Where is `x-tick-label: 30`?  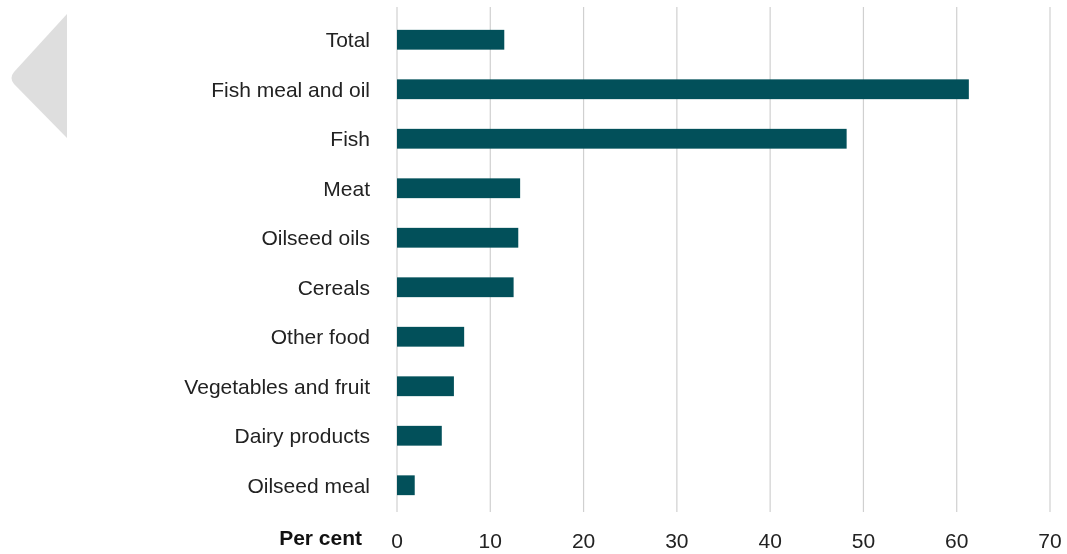
x-tick-label: 30 is located at coordinates (677, 540).